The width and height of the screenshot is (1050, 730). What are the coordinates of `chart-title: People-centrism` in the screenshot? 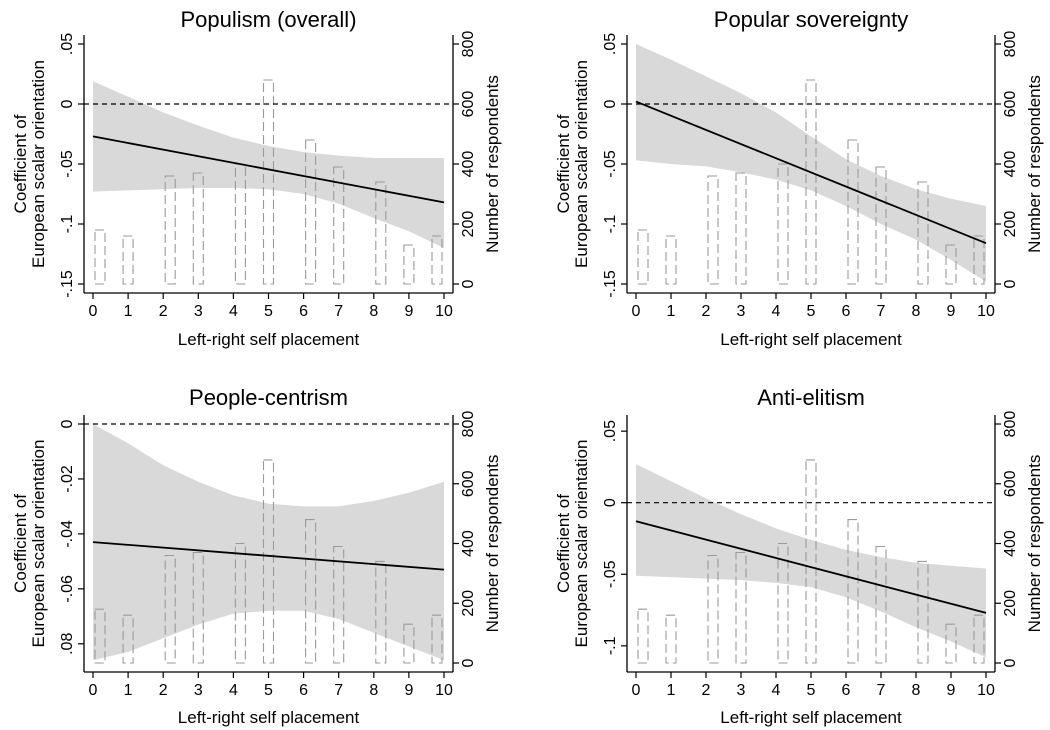 It's located at (268, 397).